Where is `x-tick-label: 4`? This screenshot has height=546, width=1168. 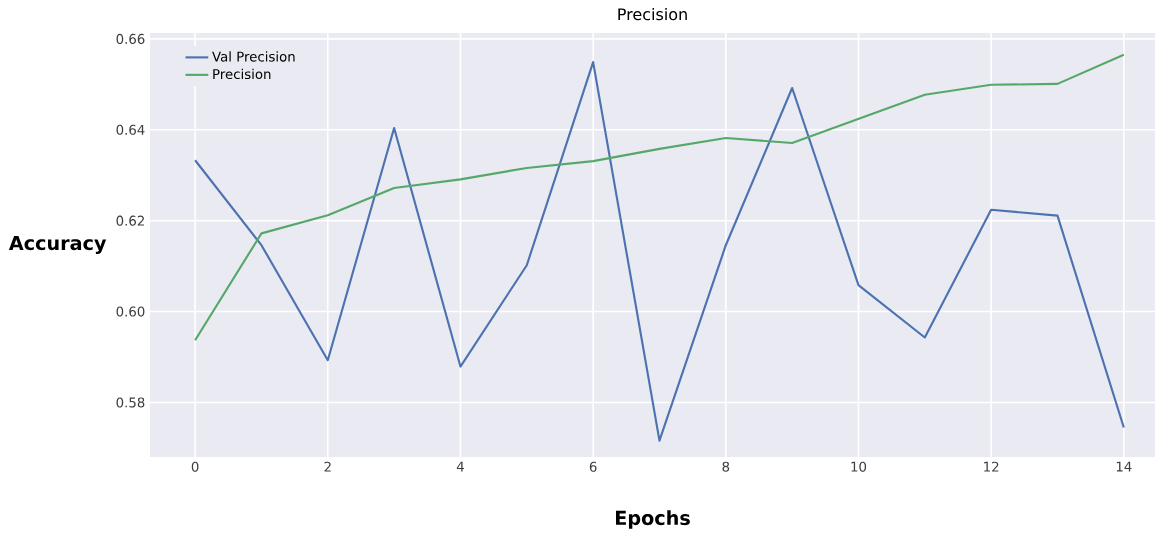 x-tick-label: 4 is located at coordinates (460, 466).